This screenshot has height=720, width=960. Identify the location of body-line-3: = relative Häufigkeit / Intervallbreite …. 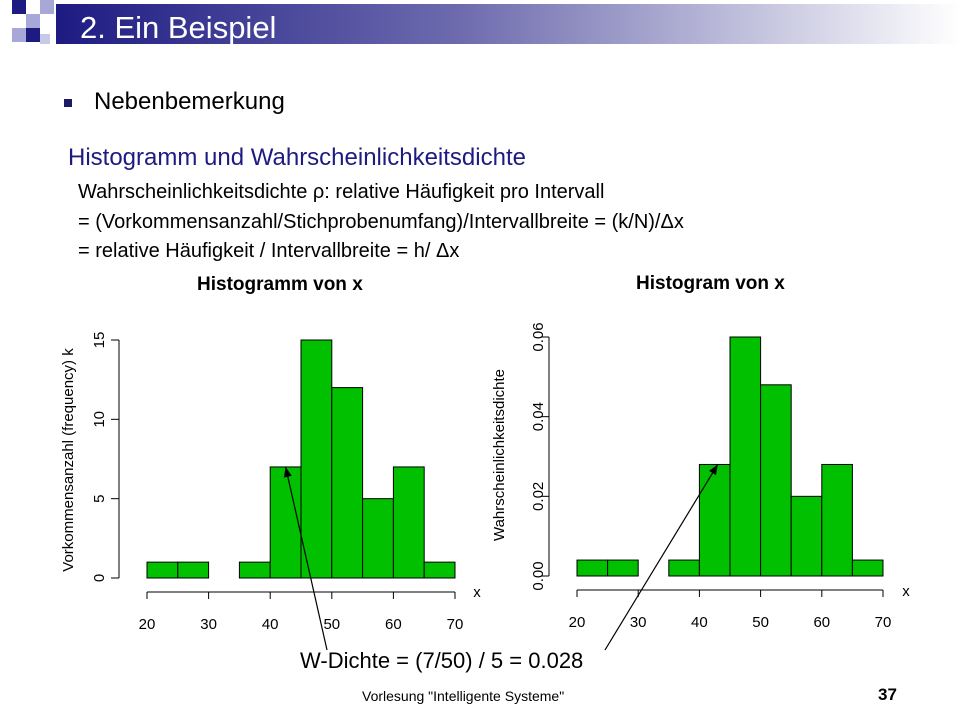
(269, 251).